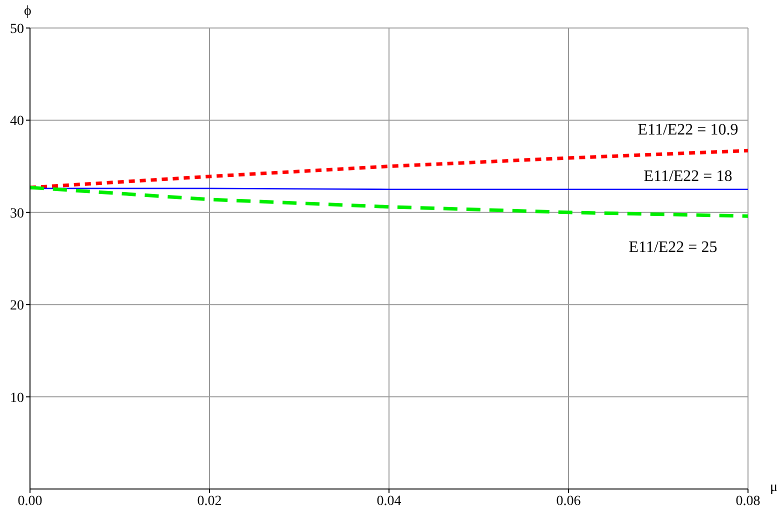  Describe the element at coordinates (748, 501) in the screenshot. I see `x-tick-label: 0.08` at that location.